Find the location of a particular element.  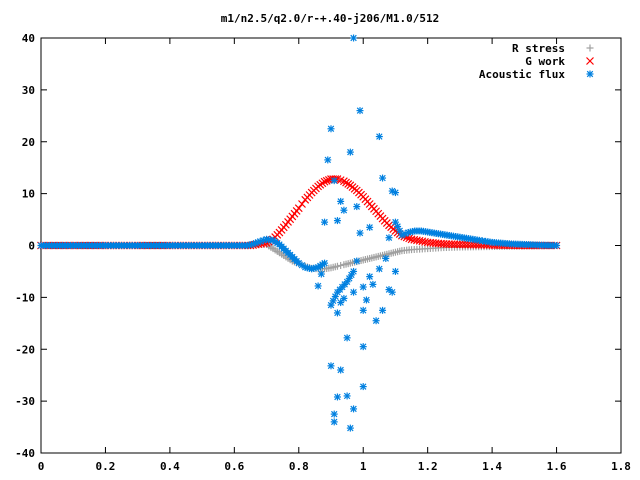

x-tick-label: 1.4 is located at coordinates (492, 466).